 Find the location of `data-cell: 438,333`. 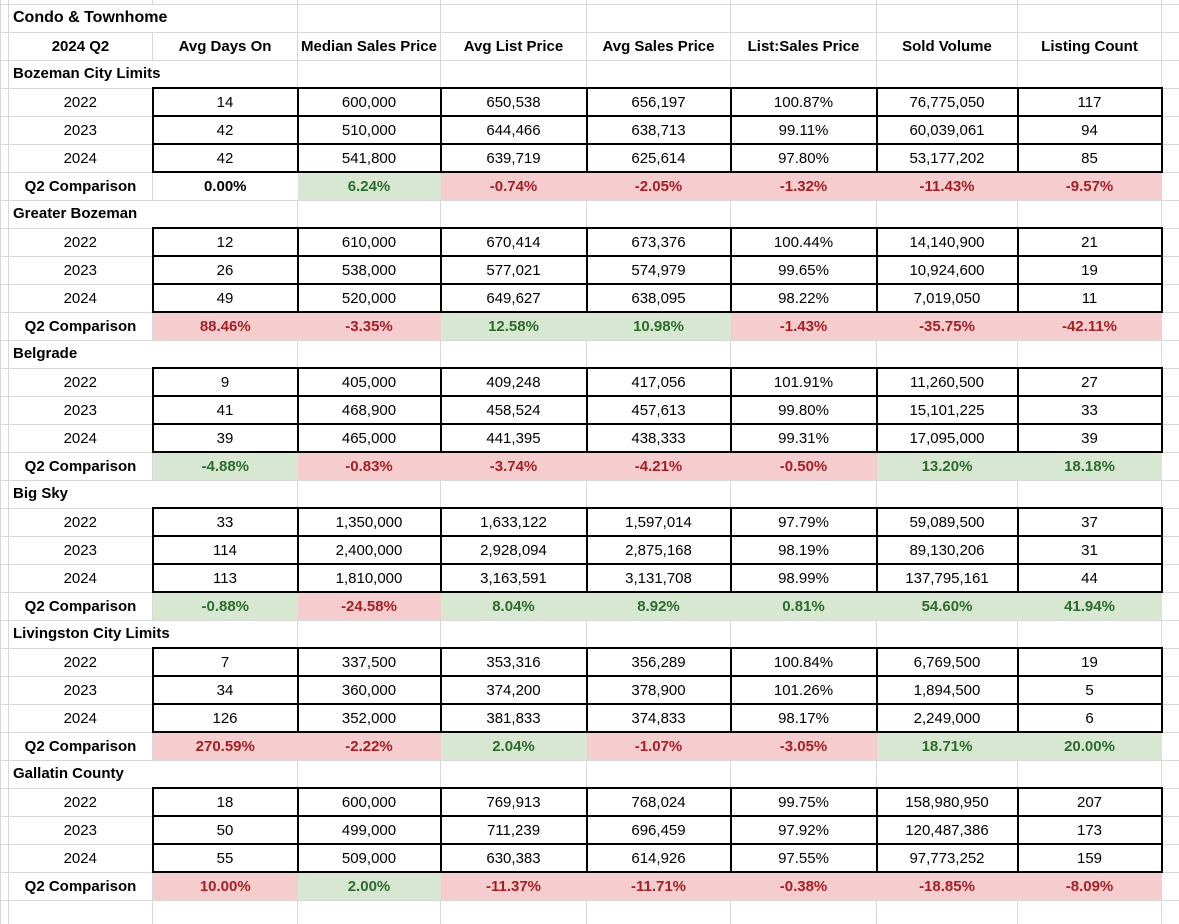

data-cell: 438,333 is located at coordinates (658, 438).